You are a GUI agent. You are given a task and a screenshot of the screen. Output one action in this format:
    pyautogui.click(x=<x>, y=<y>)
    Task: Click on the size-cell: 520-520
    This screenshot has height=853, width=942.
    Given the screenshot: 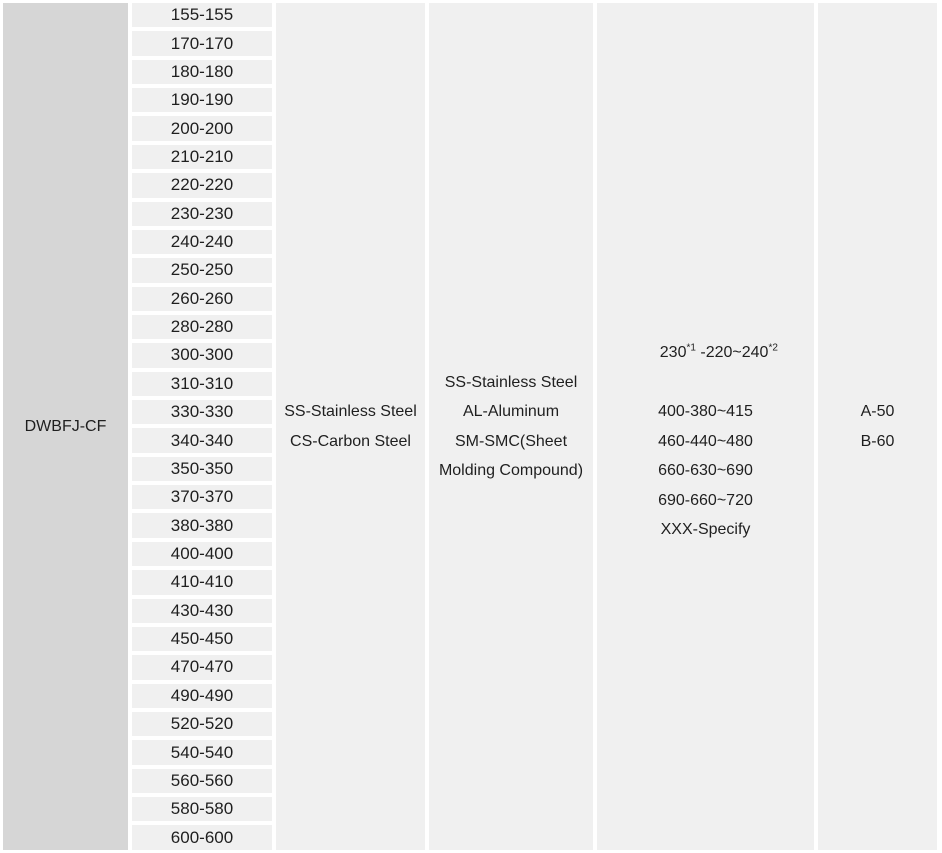 What is the action you would take?
    pyautogui.click(x=202, y=724)
    